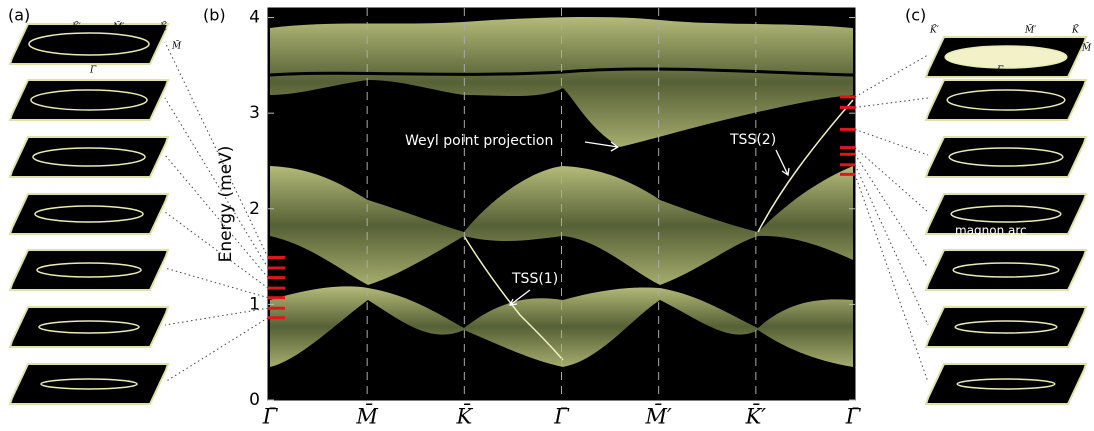 The width and height of the screenshot is (1094, 431). I want to click on x-tick-label: K̄, so click(464, 416).